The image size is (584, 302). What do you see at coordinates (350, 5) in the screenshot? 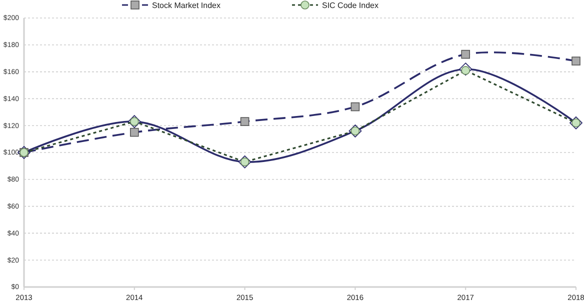
I see `legend-label: SIC Code Index` at bounding box center [350, 5].